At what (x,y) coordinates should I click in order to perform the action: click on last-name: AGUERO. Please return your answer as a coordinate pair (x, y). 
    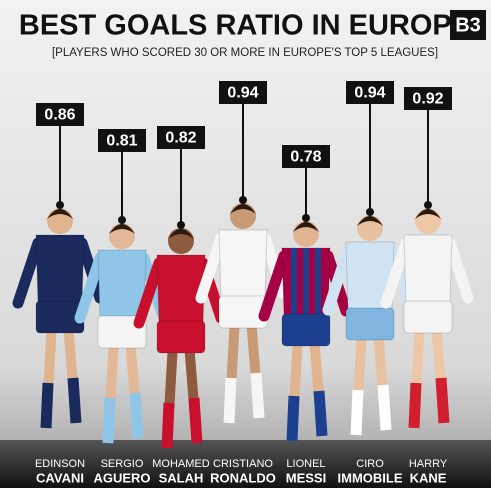
    Looking at the image, I should click on (121, 477).